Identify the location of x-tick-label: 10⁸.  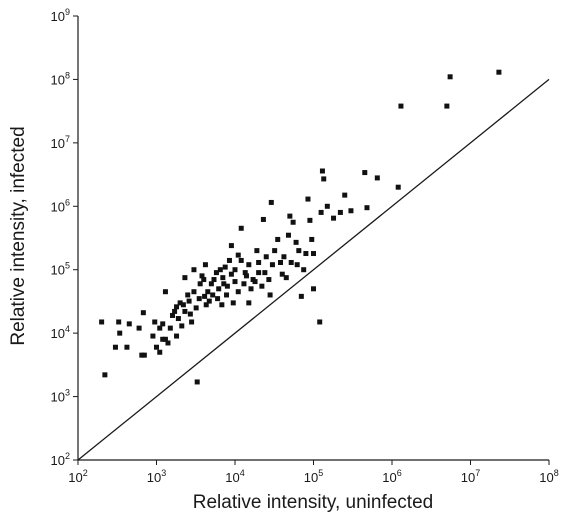
(548, 476).